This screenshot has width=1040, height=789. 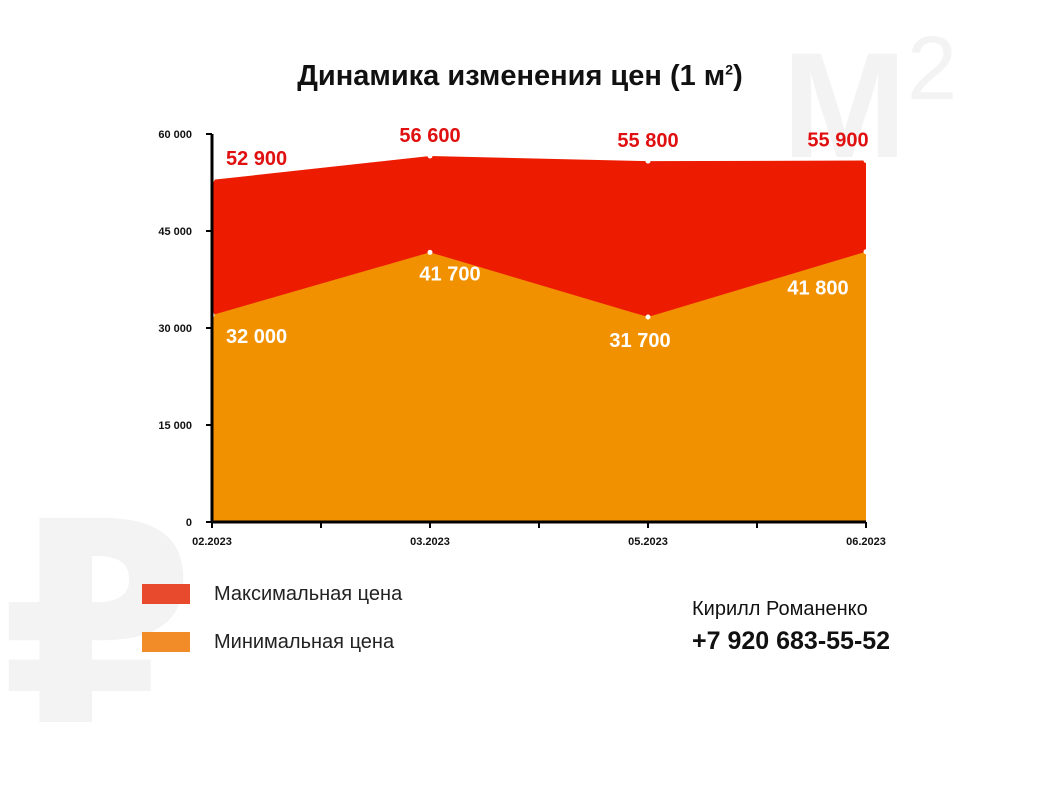 What do you see at coordinates (212, 542) in the screenshot?
I see `x-tick-label: 02.2023` at bounding box center [212, 542].